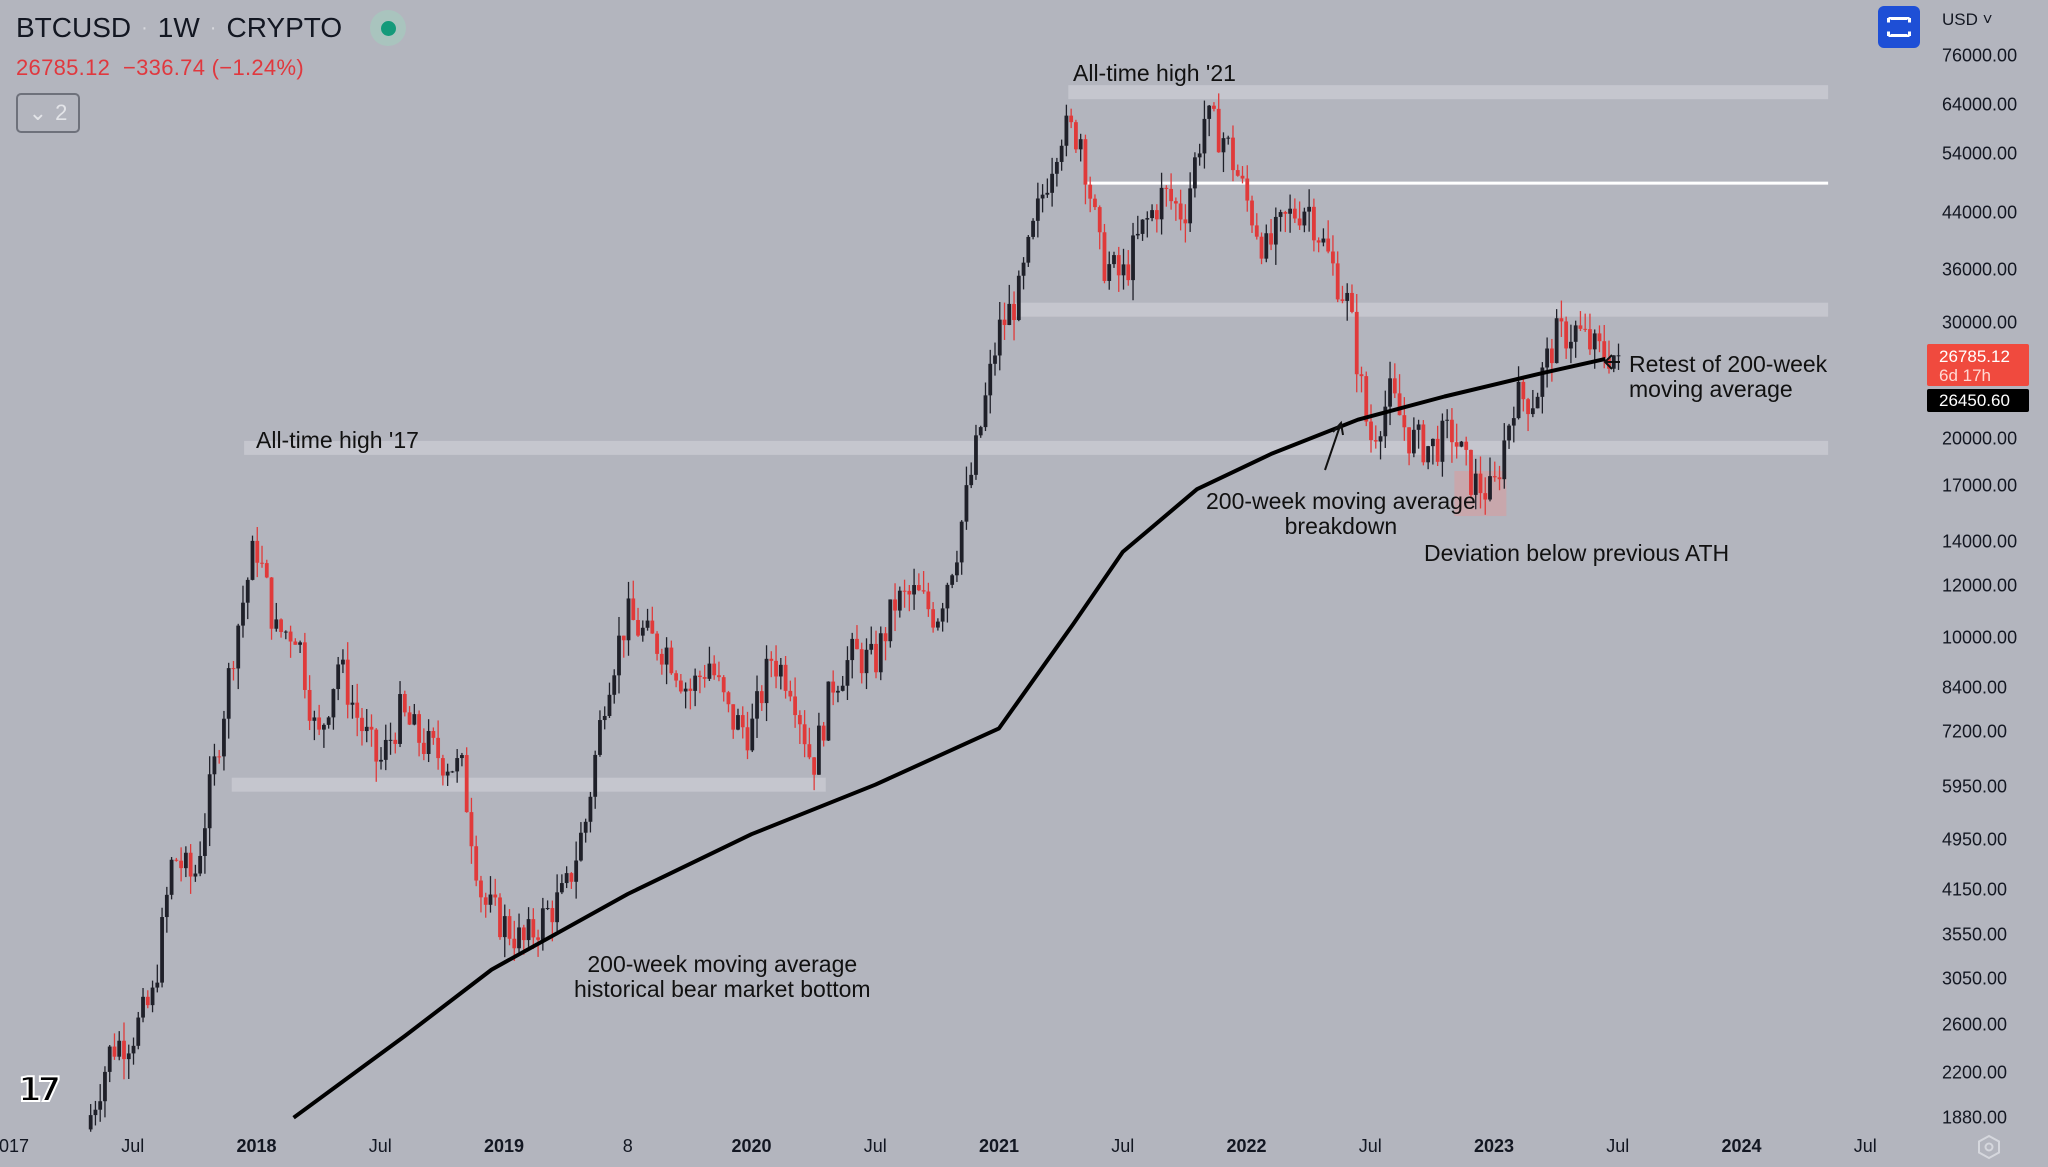 This screenshot has width=2048, height=1167. Describe the element at coordinates (999, 1146) in the screenshot. I see `x-tick-label: 2021` at that location.